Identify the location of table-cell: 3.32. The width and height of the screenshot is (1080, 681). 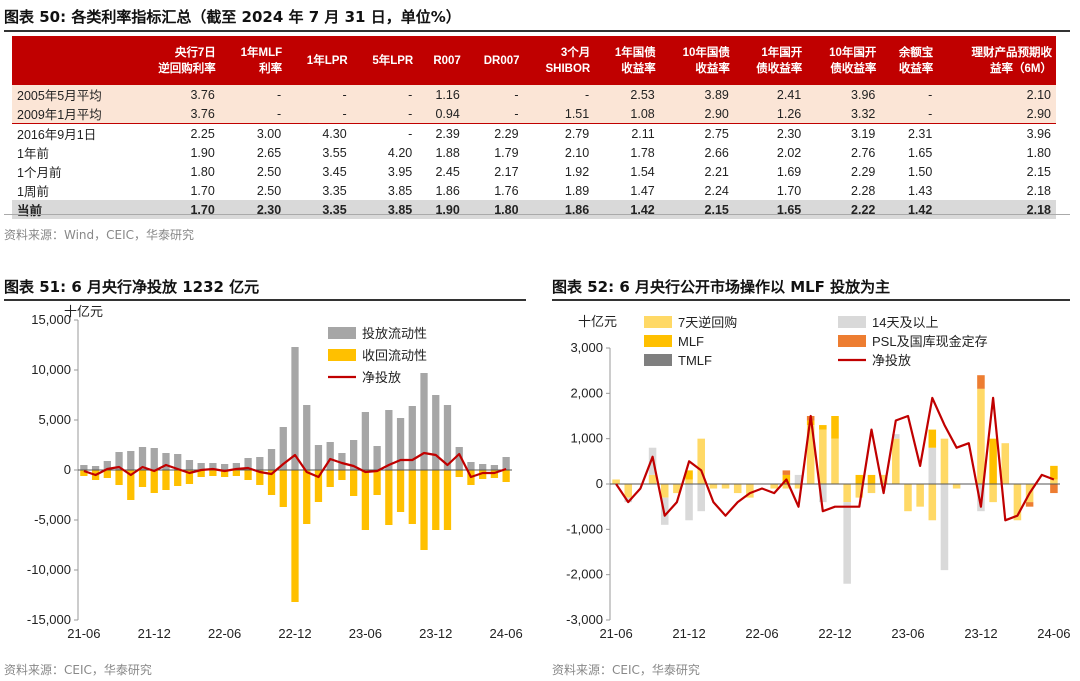
(843, 114).